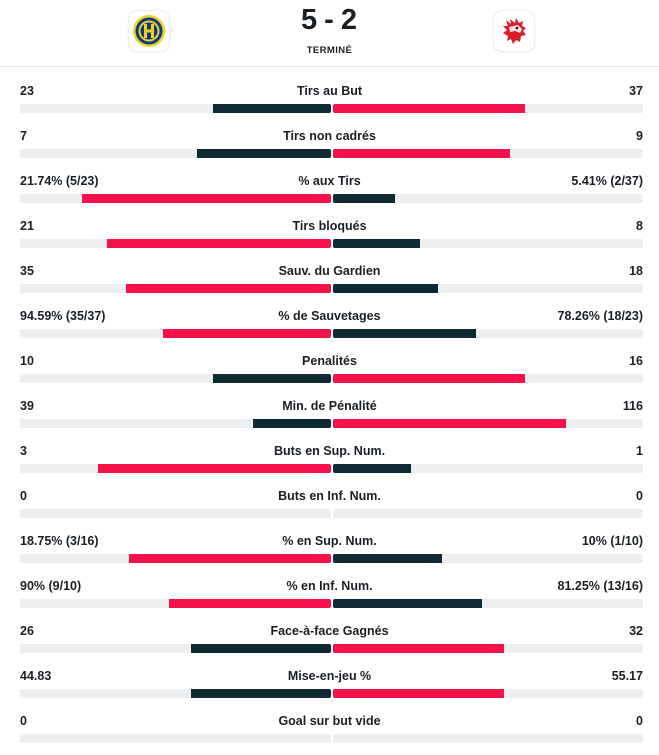 The height and width of the screenshot is (755, 659). What do you see at coordinates (329, 135) in the screenshot?
I see `stat-row: 7 Tirs non cadrés 9` at bounding box center [329, 135].